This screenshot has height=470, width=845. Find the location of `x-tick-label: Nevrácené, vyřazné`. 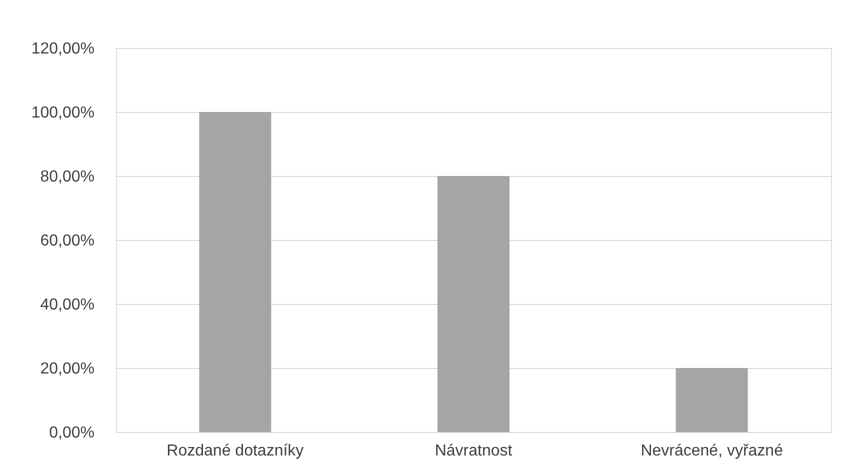

x-tick-label: Nevrácené, vyřazné is located at coordinates (712, 451).